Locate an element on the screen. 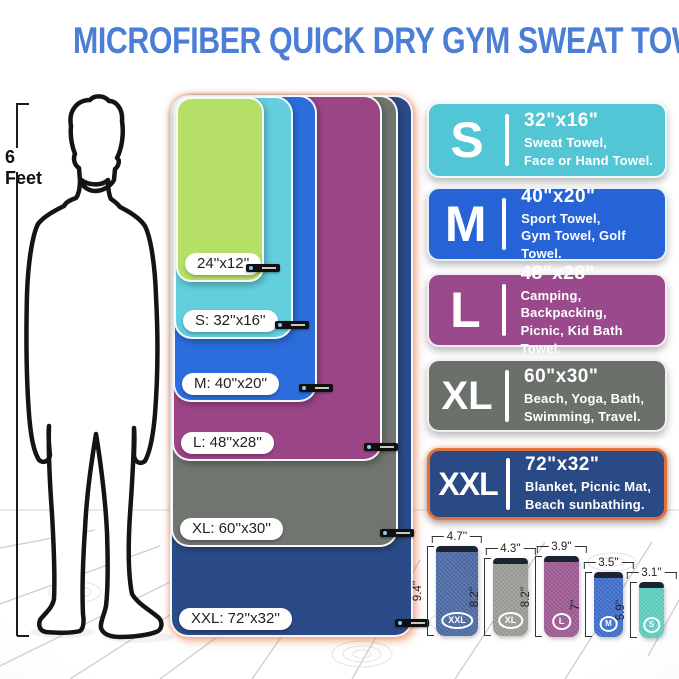 The height and width of the screenshot is (679, 679). towel-xxl-size-pill: XXL: 72''x32'' is located at coordinates (236, 619).